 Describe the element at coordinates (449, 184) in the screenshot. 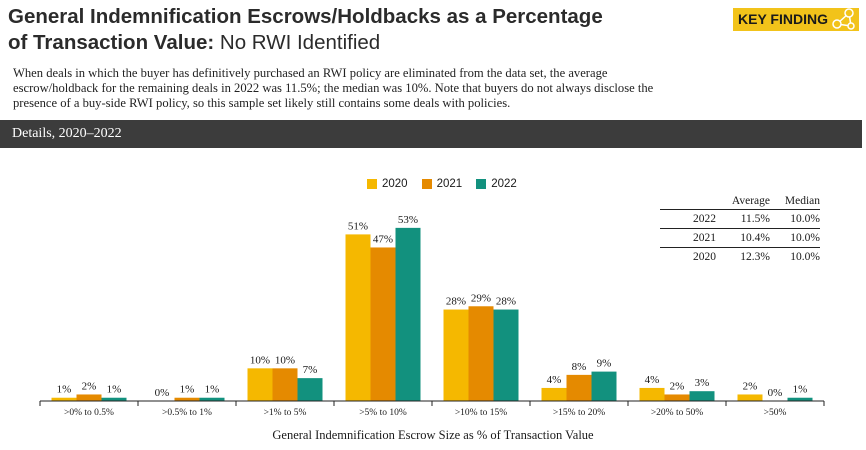

I see `legend-label: 2021` at that location.